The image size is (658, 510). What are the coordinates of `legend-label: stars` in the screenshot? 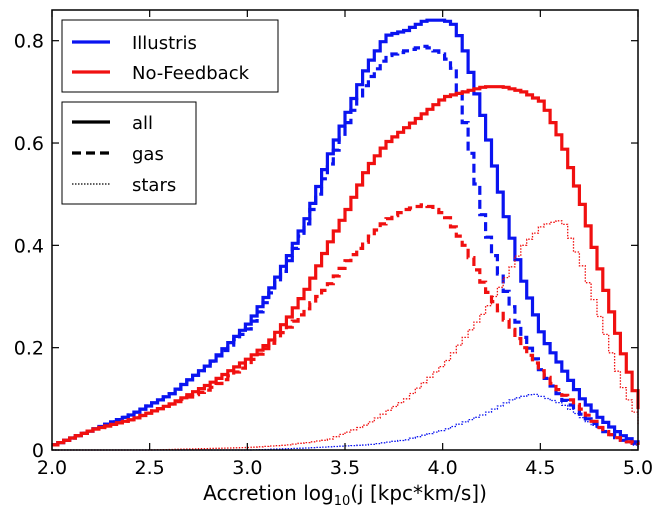 It's located at (154, 185).